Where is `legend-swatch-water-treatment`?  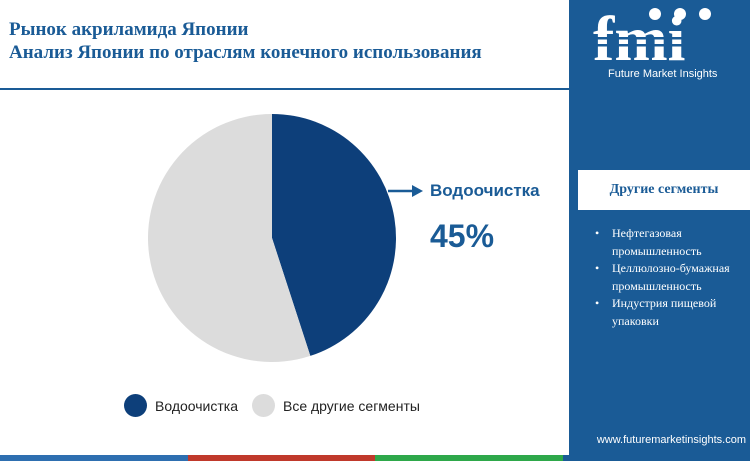
legend-swatch-water-treatment is located at coordinates (135, 405).